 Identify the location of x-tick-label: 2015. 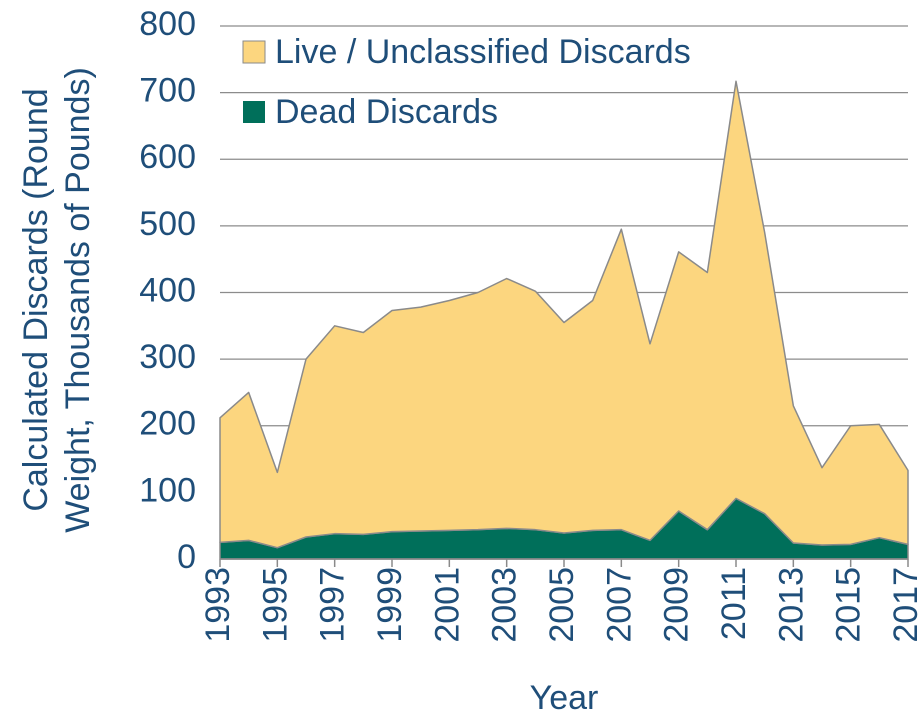
(849, 605).